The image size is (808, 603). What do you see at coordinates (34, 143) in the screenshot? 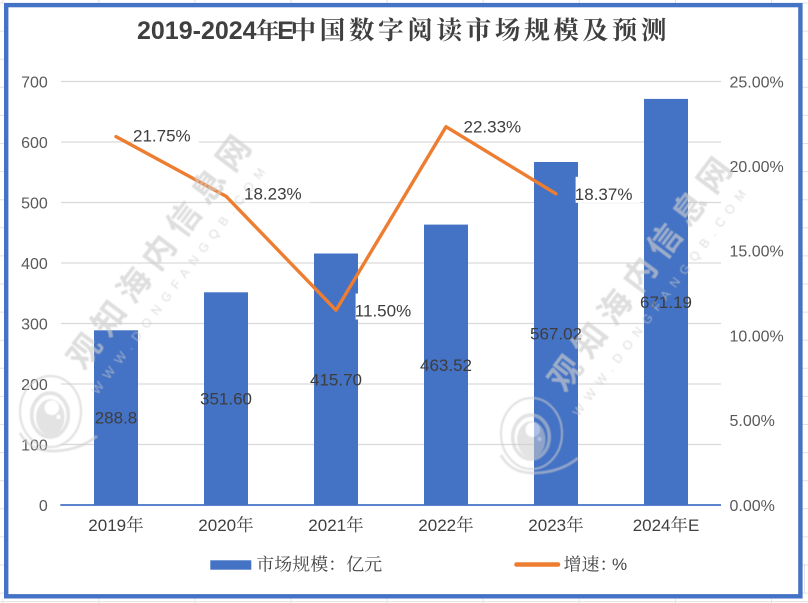
I see `svg-text: 600` at bounding box center [34, 143].